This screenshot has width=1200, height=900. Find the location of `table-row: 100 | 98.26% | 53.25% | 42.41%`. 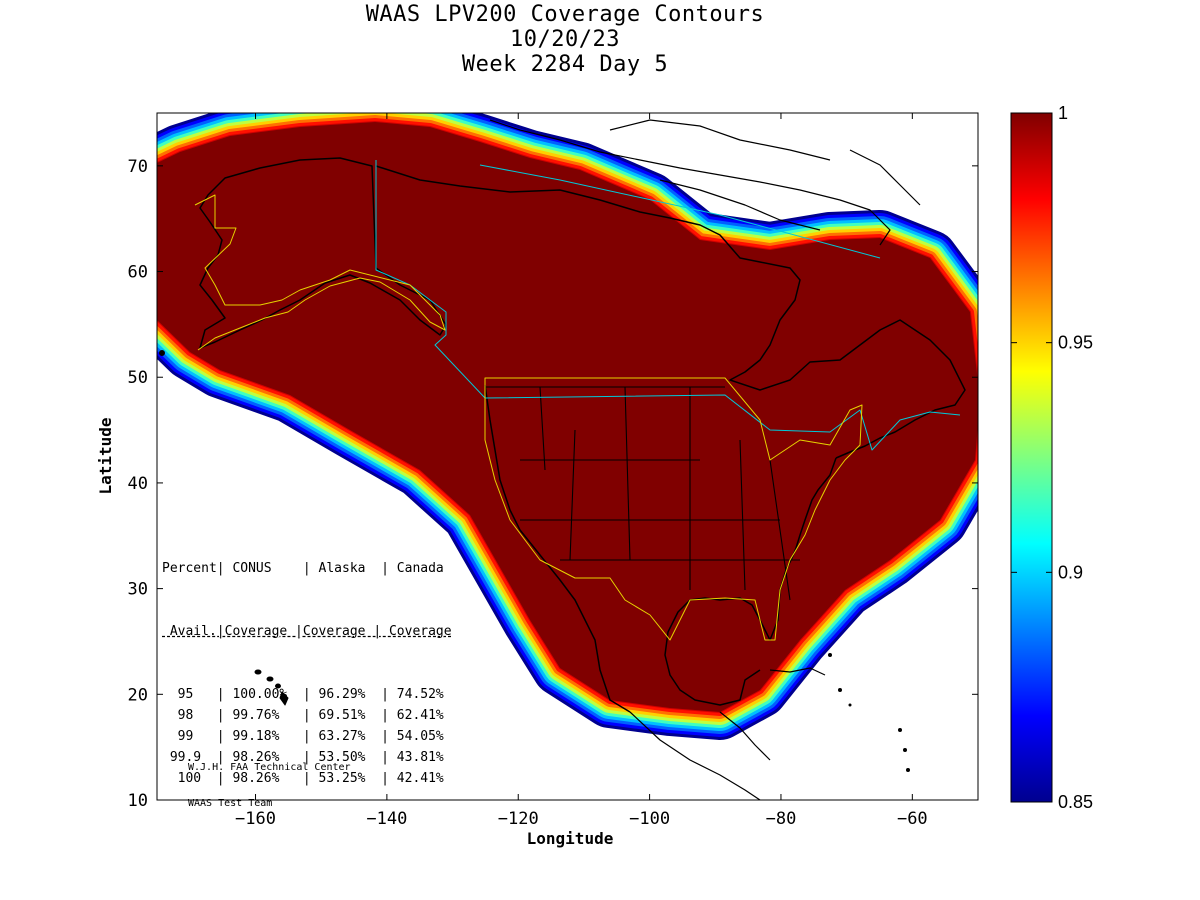

table-row: 100 | 98.26% | 53.25% | 42.41% is located at coordinates (303, 778).